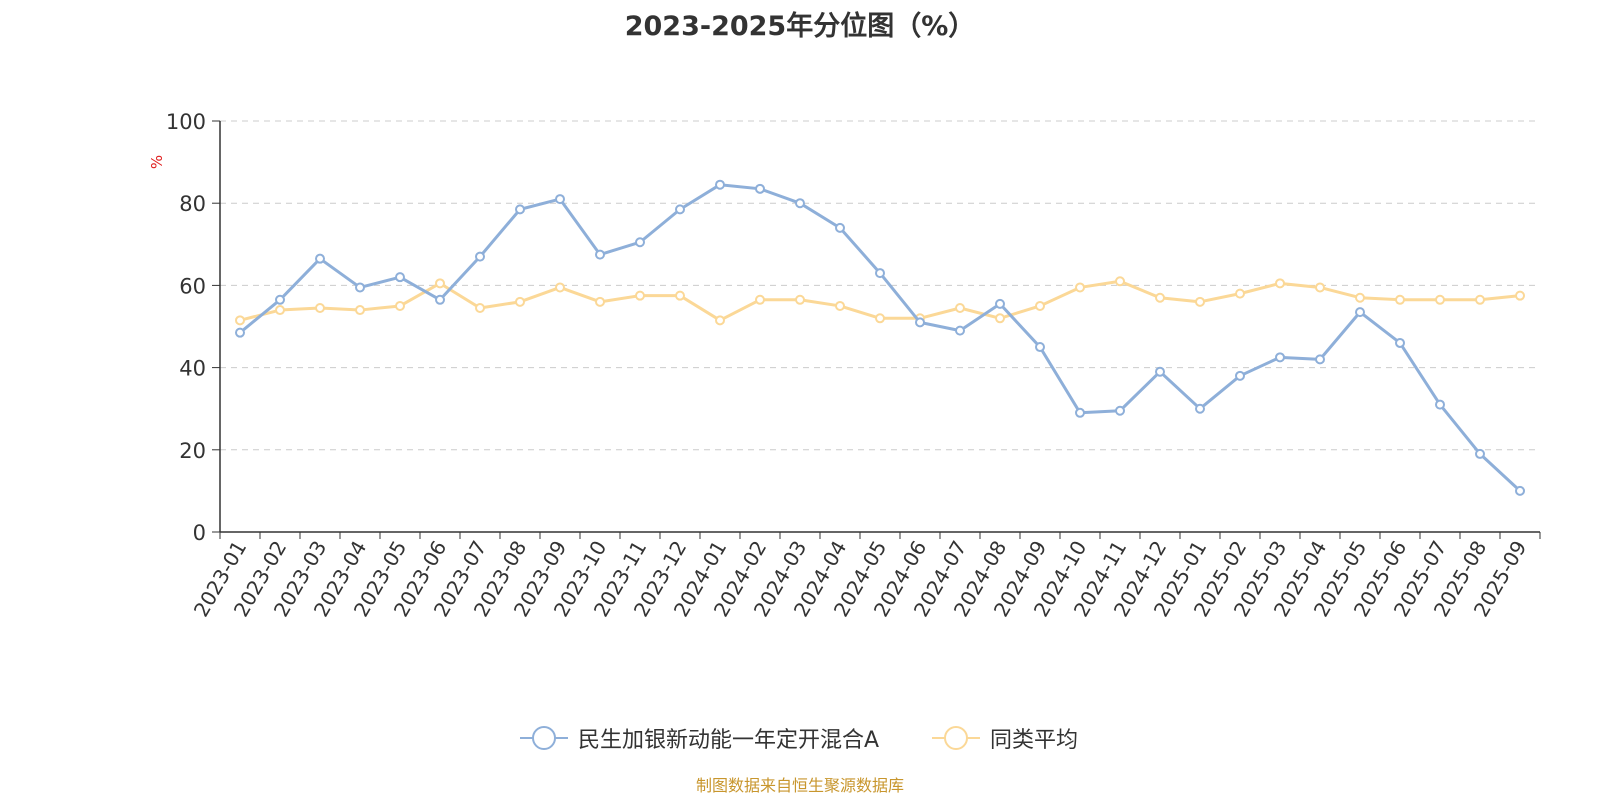 The height and width of the screenshot is (800, 1600). I want to click on legend-average-marker-icon, so click(956, 738).